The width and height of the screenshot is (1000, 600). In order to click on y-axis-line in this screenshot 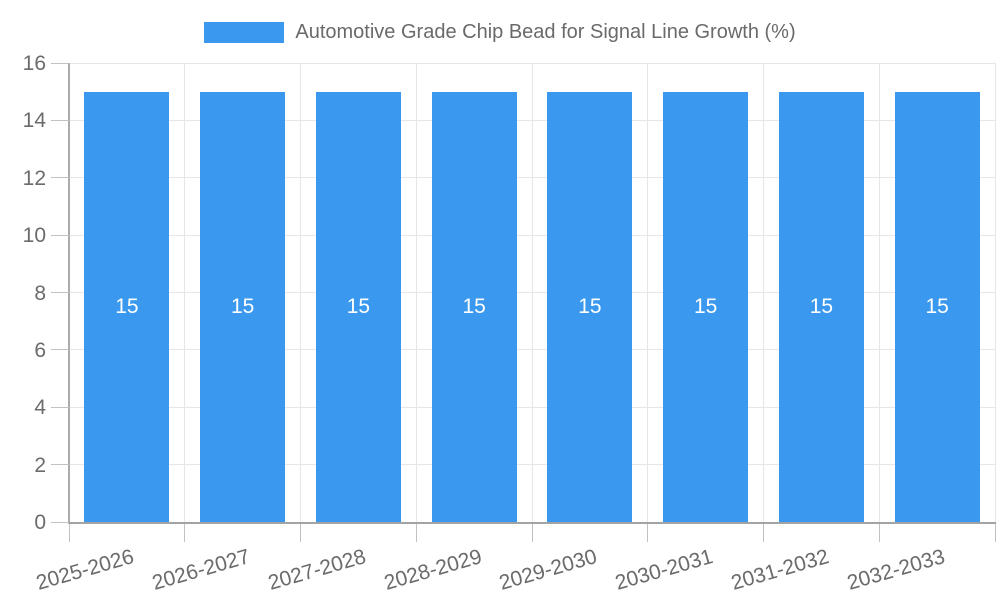, I will do `click(69, 293)`.